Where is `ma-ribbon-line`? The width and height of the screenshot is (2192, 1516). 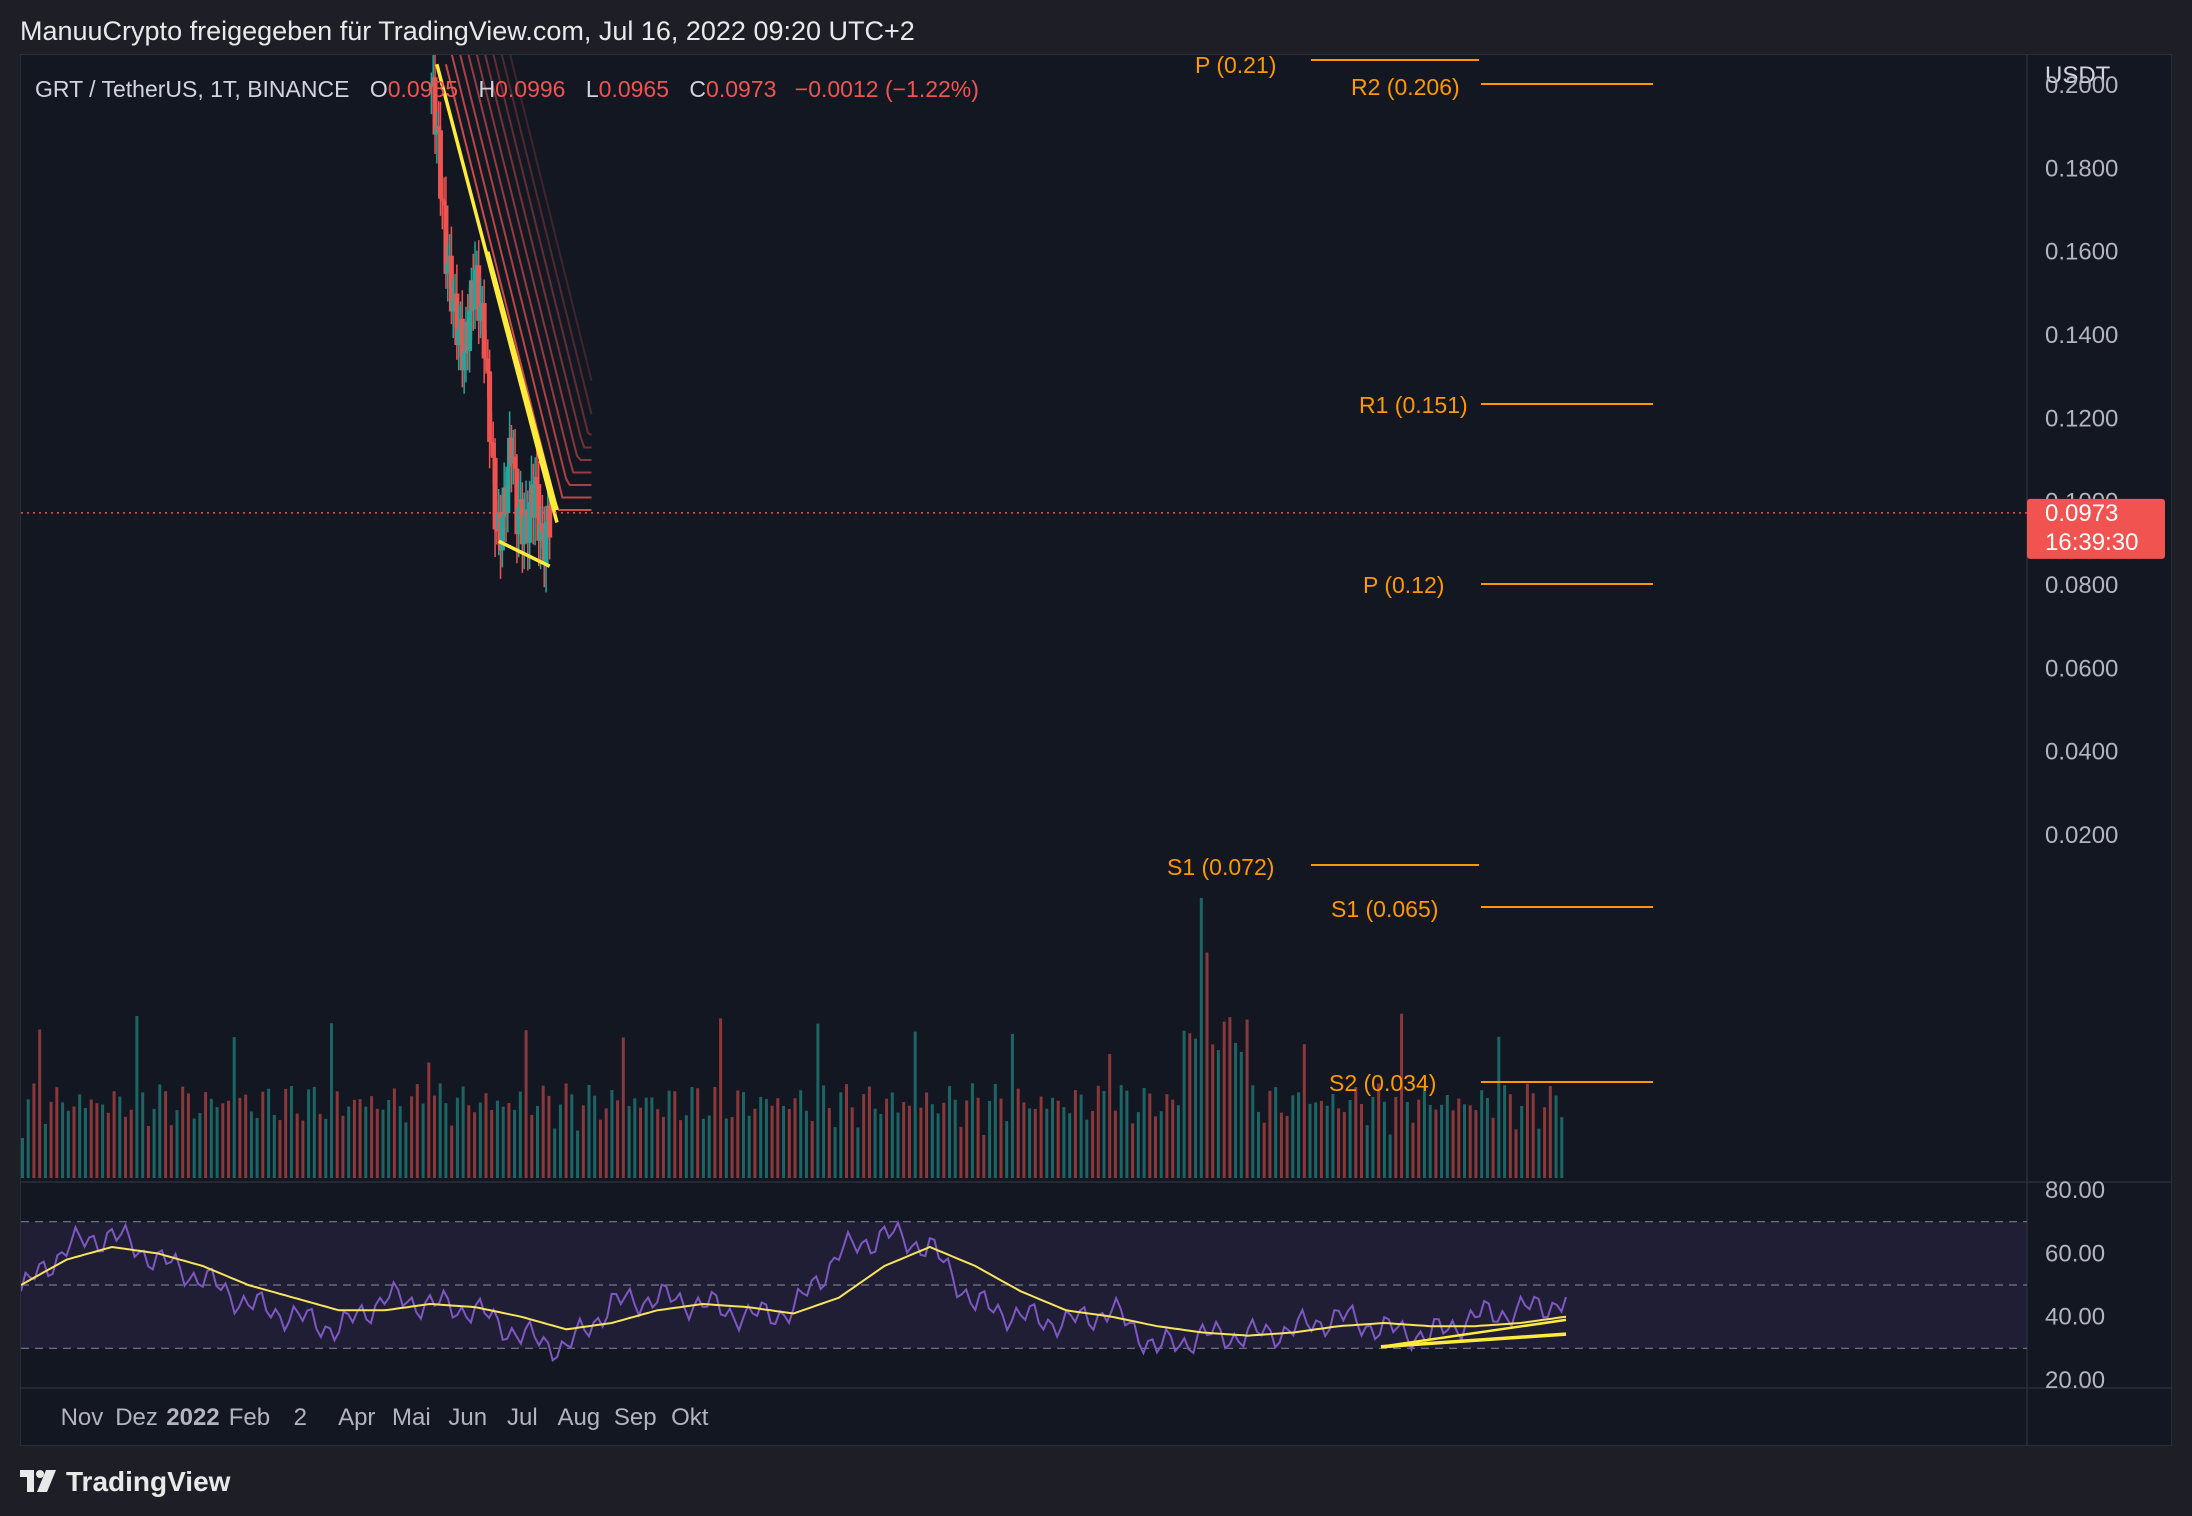
ma-ribbon-line is located at coordinates (540, 207).